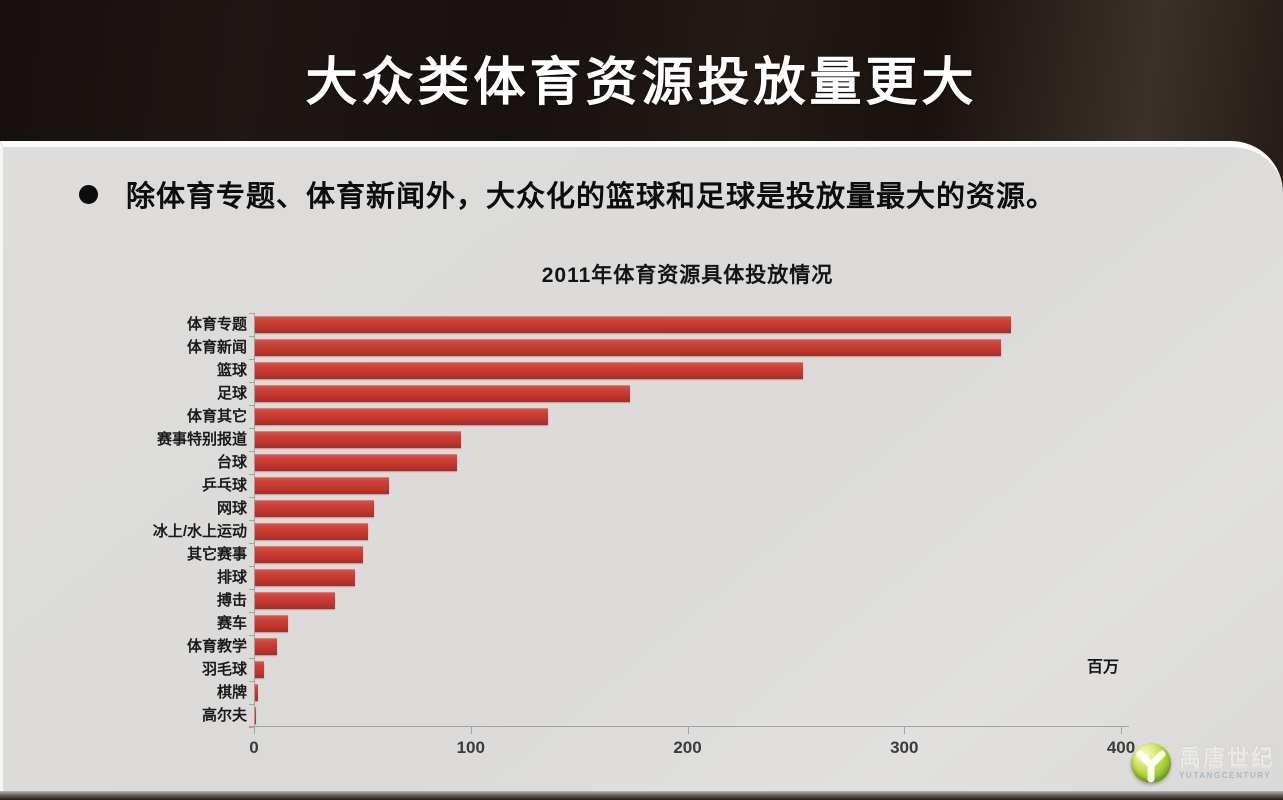  What do you see at coordinates (231, 462) in the screenshot?
I see `category-label: 台球` at bounding box center [231, 462].